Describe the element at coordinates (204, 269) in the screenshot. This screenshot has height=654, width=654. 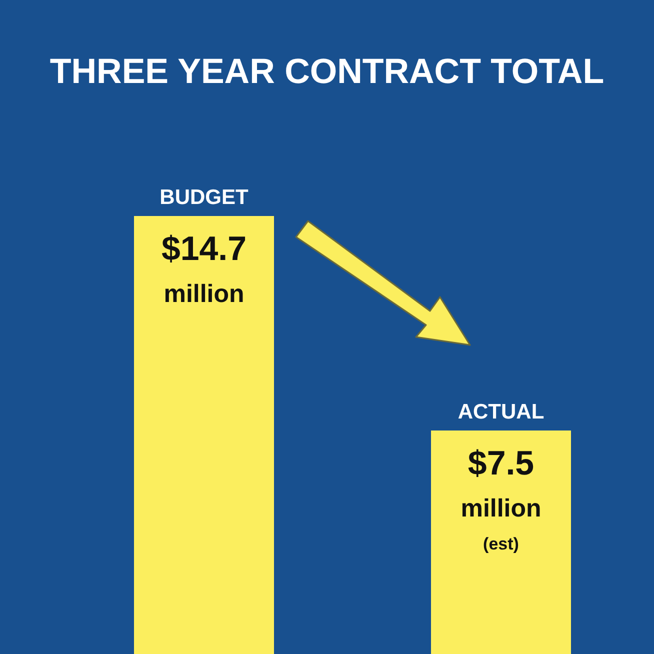
I see `data-label: $14.7 million` at that location.